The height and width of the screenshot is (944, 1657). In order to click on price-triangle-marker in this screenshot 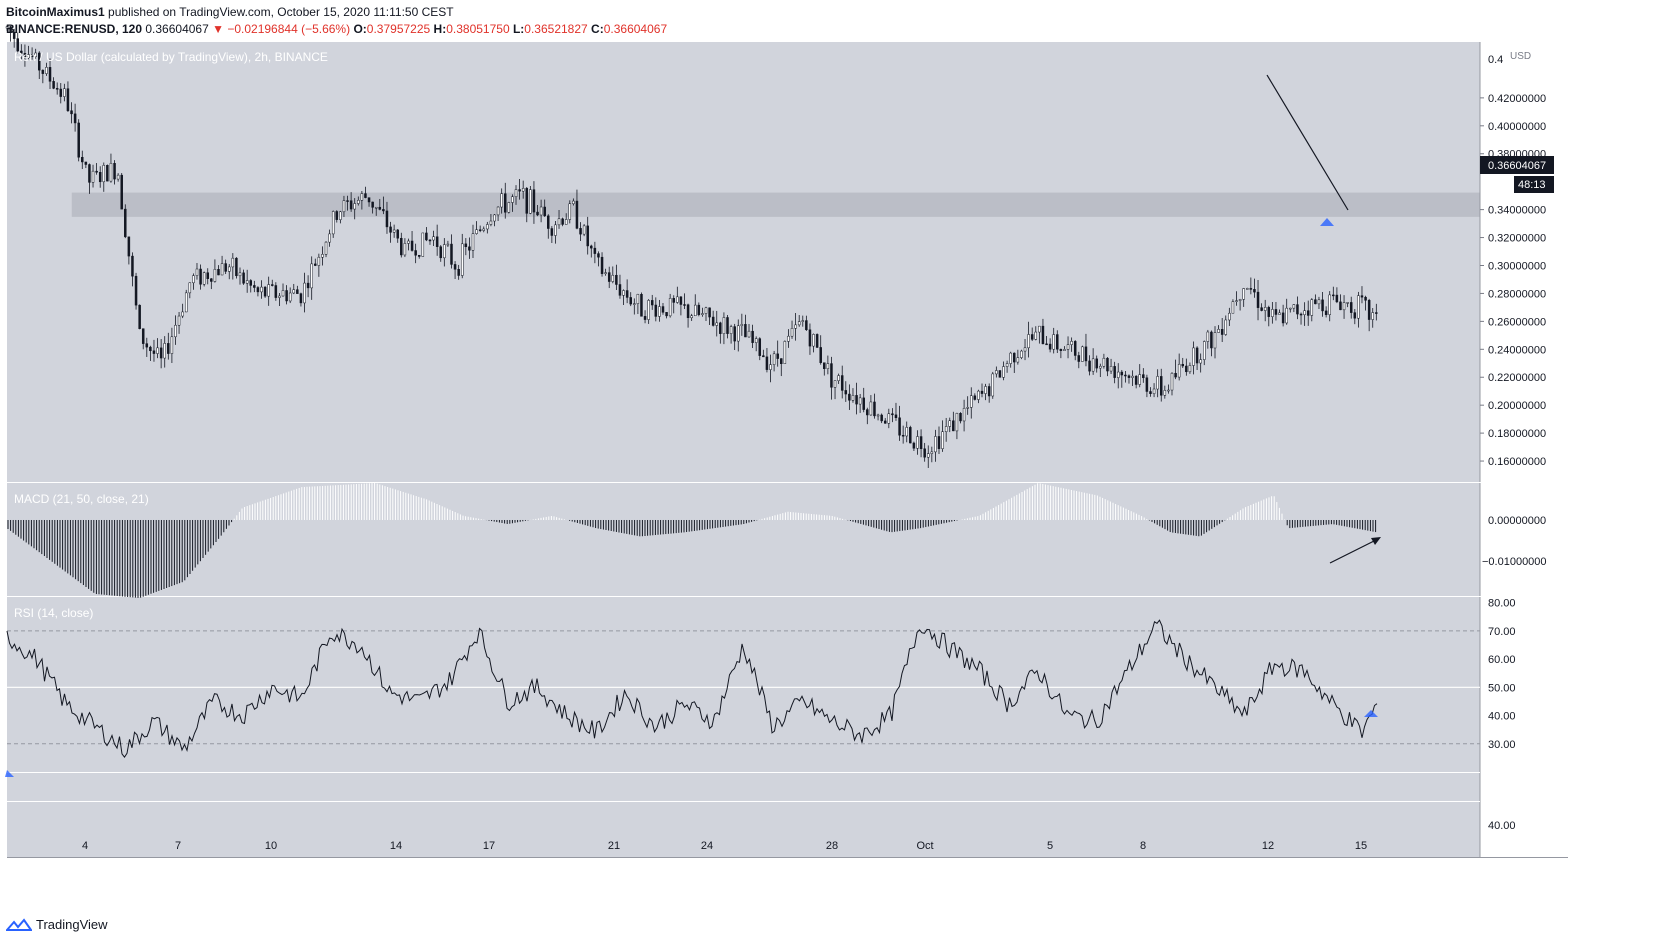, I will do `click(1327, 222)`.